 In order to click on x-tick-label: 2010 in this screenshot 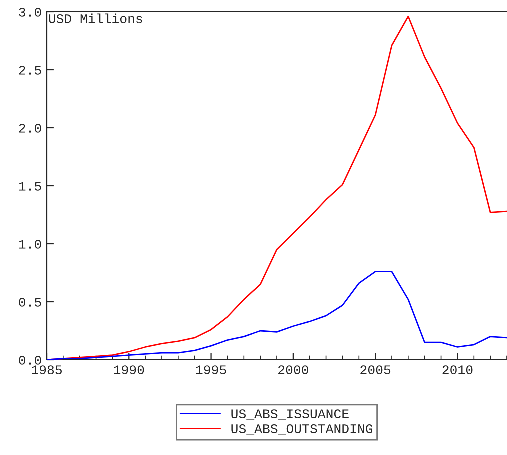, I will do `click(457, 370)`.